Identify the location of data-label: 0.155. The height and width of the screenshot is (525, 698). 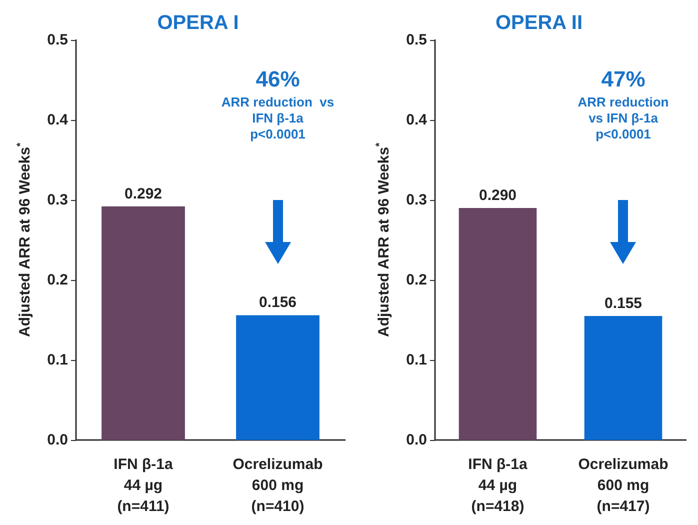
(623, 303).